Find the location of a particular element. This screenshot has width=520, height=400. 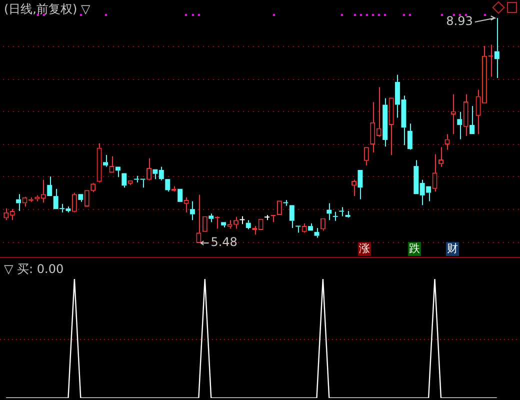

annotation: 8.93 is located at coordinates (459, 21).